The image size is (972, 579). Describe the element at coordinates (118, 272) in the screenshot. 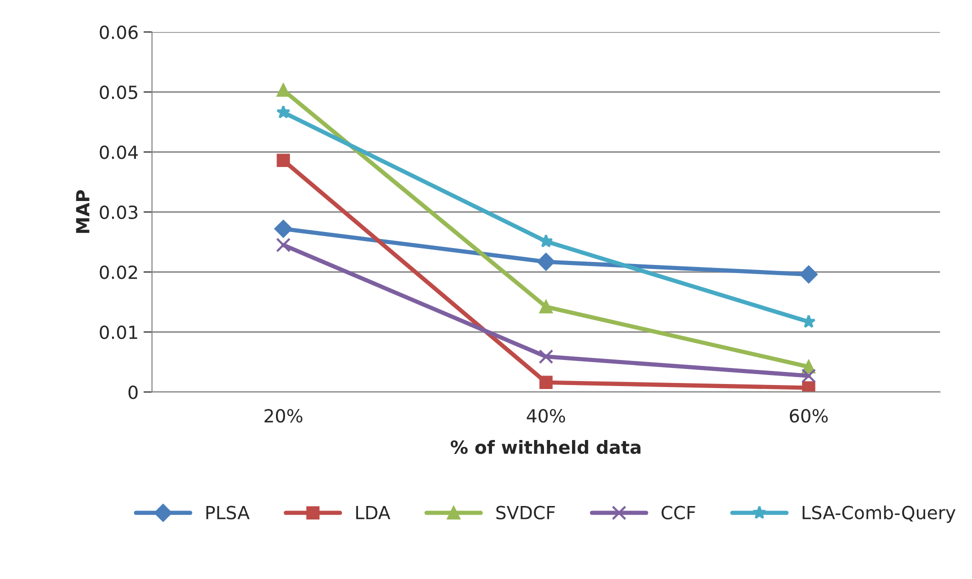

I see `y-tick-label: 0.02` at that location.